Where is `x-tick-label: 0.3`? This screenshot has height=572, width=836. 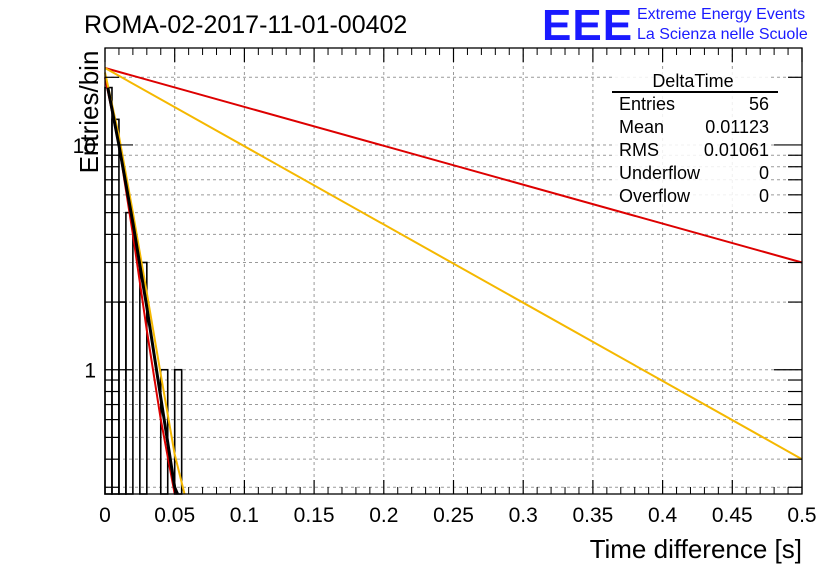
x-tick-label: 0.3 is located at coordinates (523, 515).